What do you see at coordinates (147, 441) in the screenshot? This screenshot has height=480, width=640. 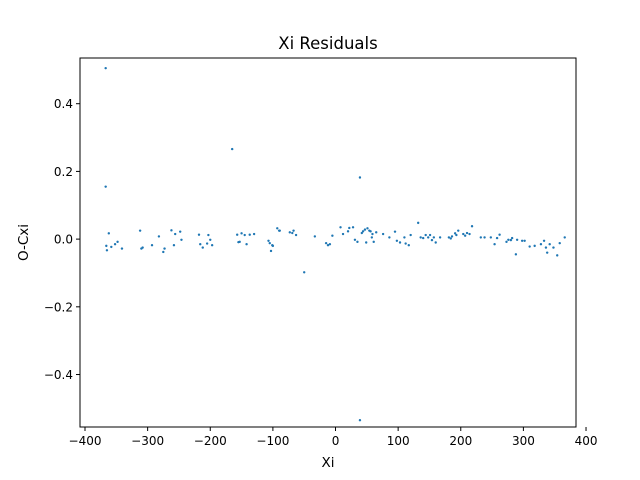 I see `x-tick-label: −300` at bounding box center [147, 441].